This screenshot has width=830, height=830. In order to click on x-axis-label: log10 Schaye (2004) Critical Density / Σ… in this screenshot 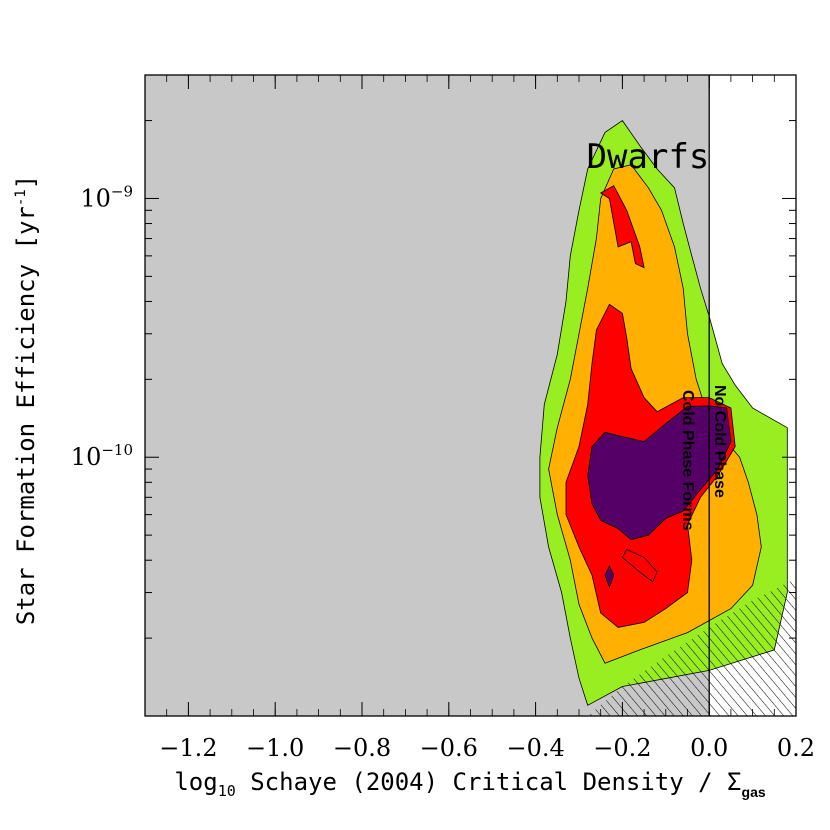, I will do `click(469, 784)`.